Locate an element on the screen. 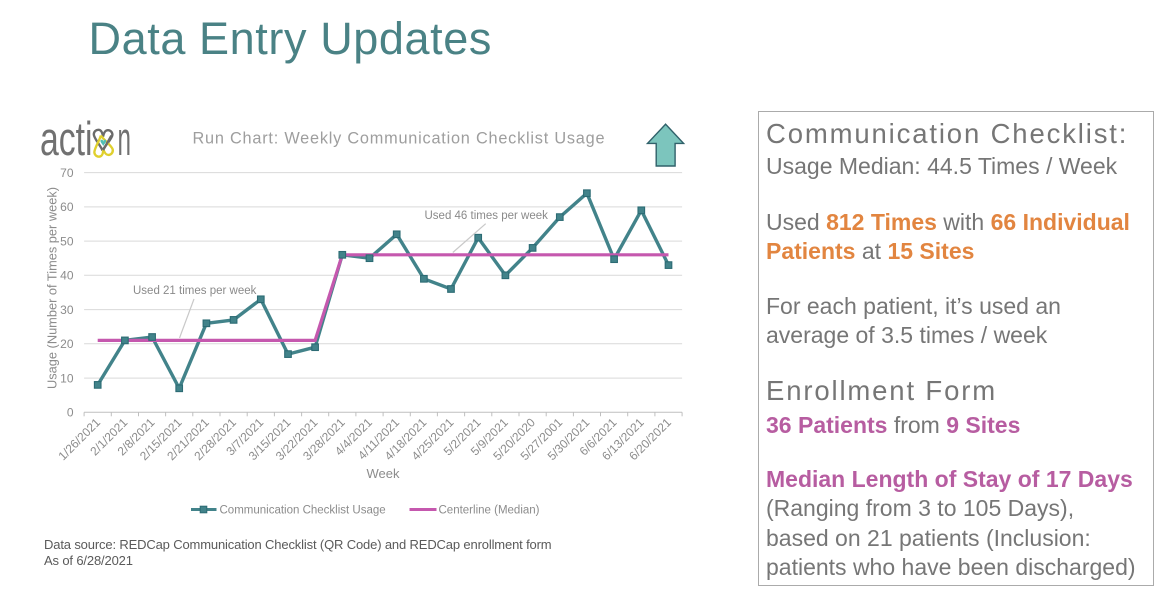 This screenshot has height=596, width=1159. svg-text: acti is located at coordinates (66, 138).